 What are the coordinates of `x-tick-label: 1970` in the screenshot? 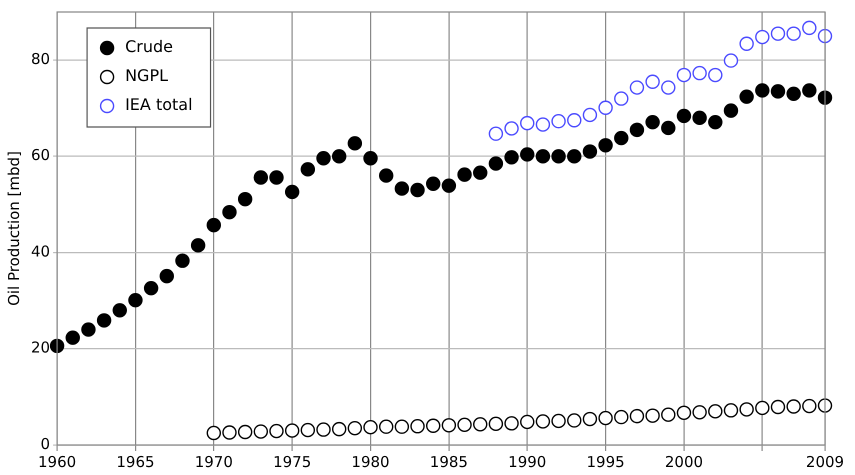 It's located at (213, 461).